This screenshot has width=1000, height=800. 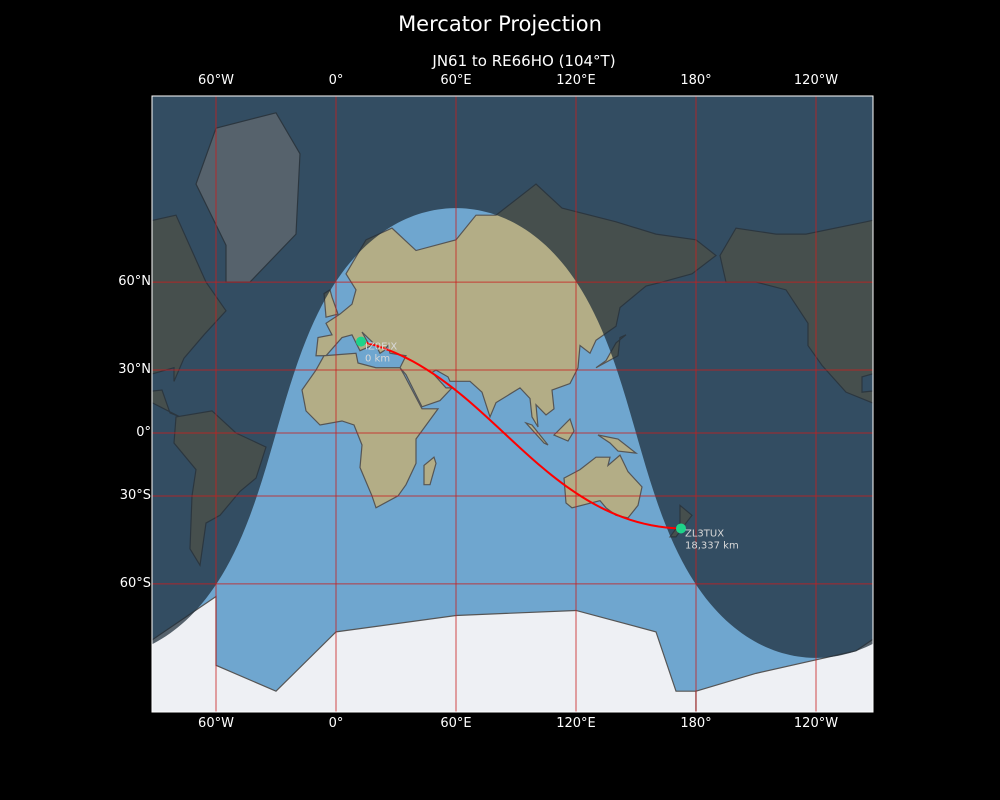 I want to click on lon-tick-label-bottom: 60°W, so click(x=216, y=723).